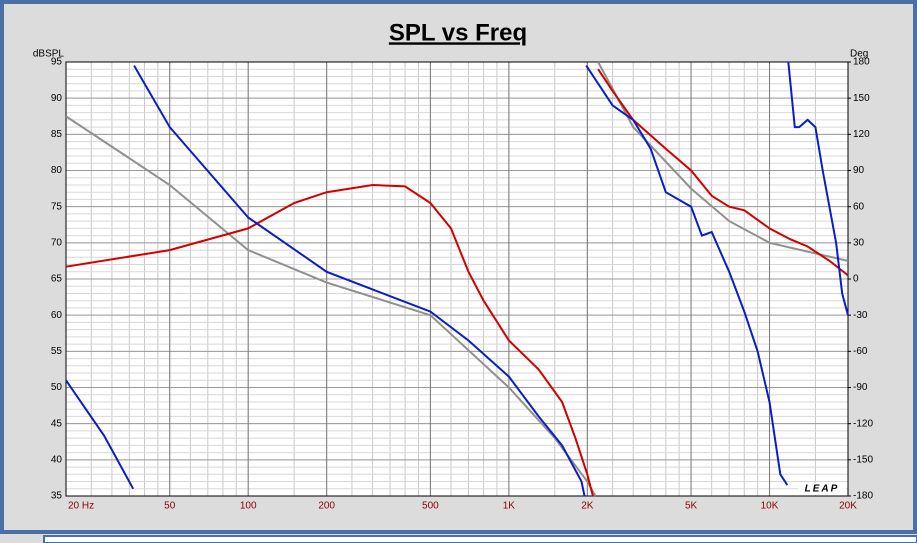 This screenshot has width=917, height=543. I want to click on y2-tick-label: -120, so click(863, 423).